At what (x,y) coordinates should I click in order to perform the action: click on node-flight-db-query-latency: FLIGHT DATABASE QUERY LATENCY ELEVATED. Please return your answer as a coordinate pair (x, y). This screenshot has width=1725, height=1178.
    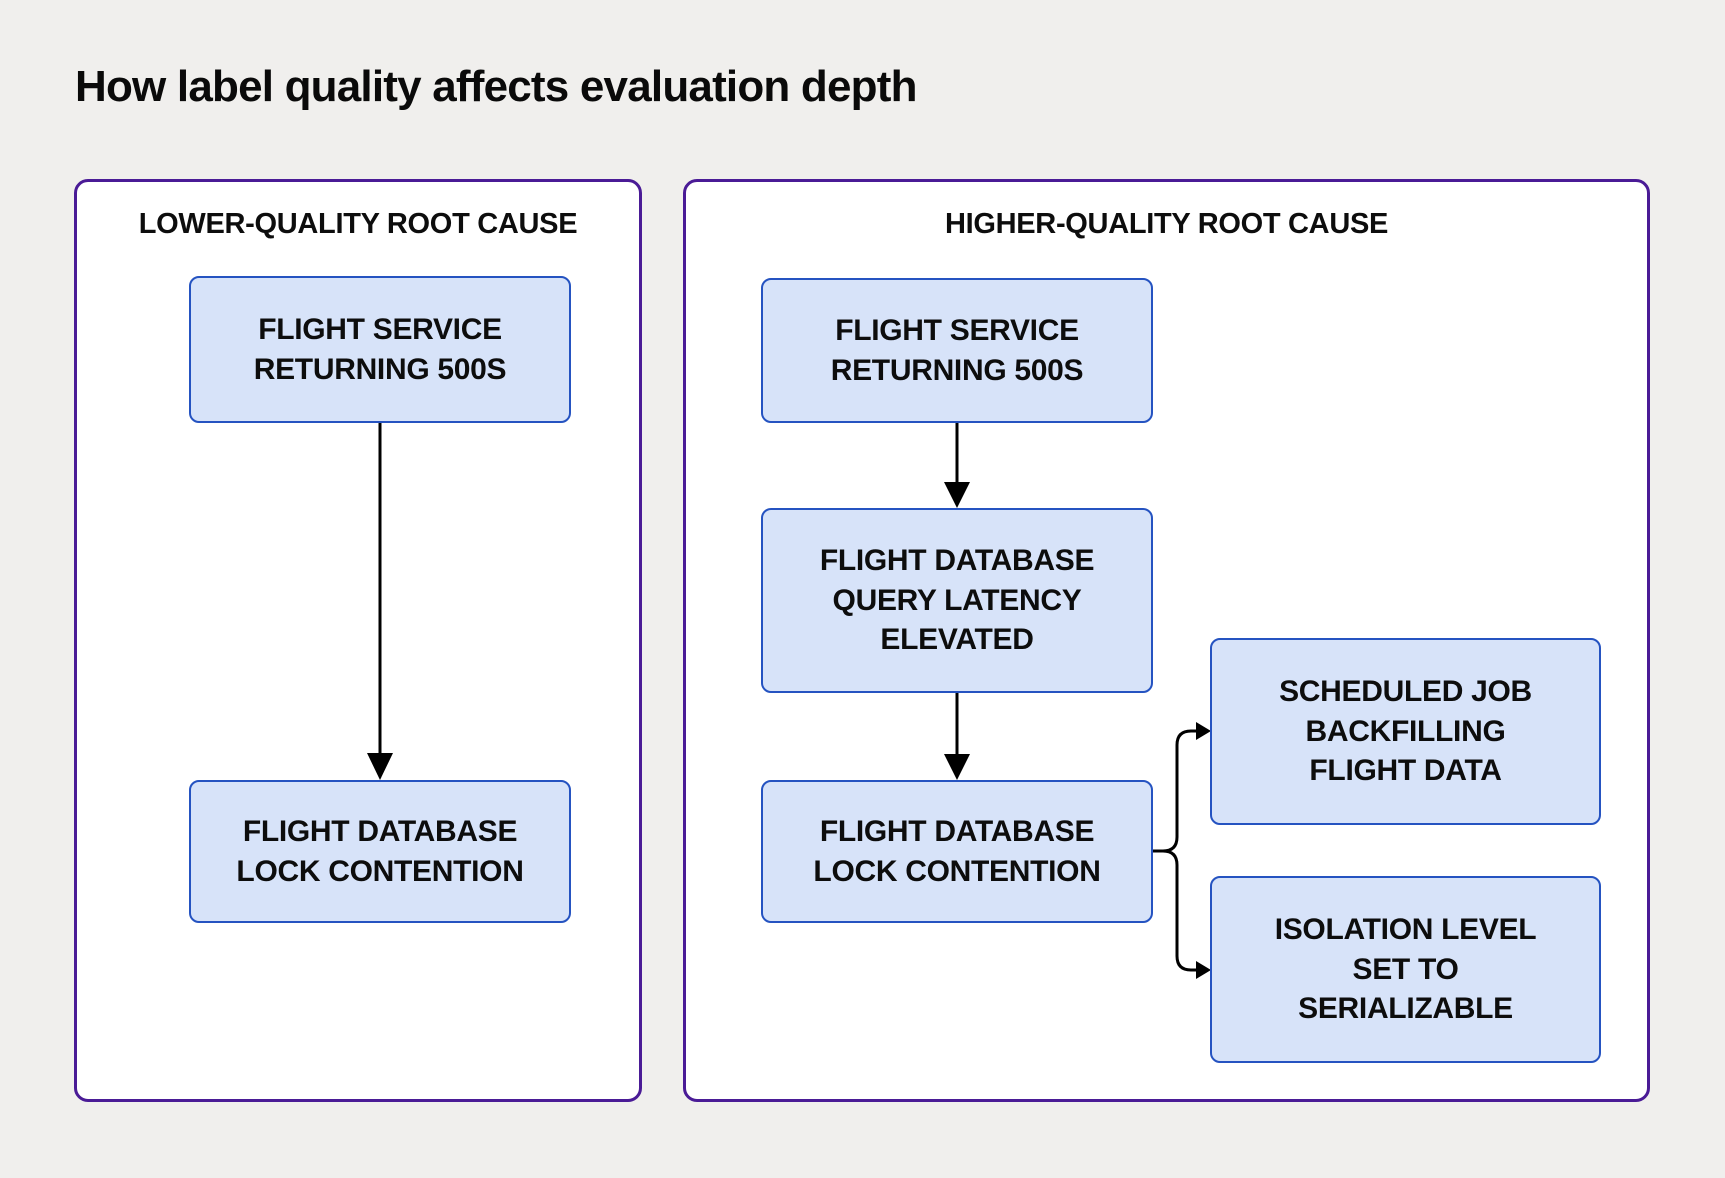
    Looking at the image, I should click on (957, 600).